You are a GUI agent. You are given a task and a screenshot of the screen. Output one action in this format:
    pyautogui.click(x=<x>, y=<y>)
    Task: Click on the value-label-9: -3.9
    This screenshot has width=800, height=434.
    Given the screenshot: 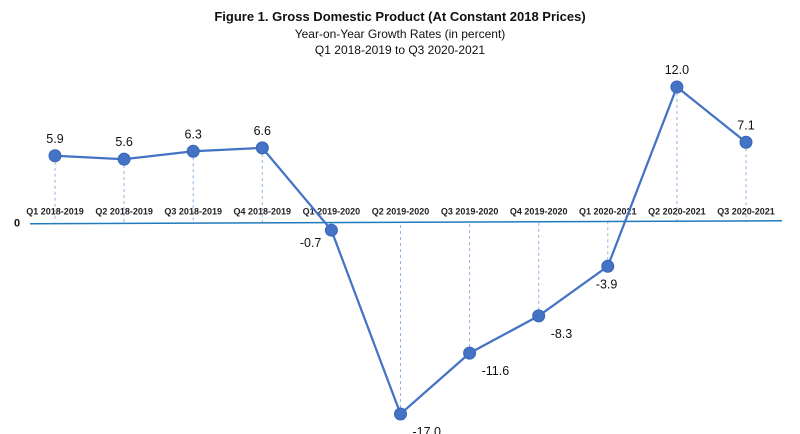 What is the action you would take?
    pyautogui.click(x=607, y=284)
    